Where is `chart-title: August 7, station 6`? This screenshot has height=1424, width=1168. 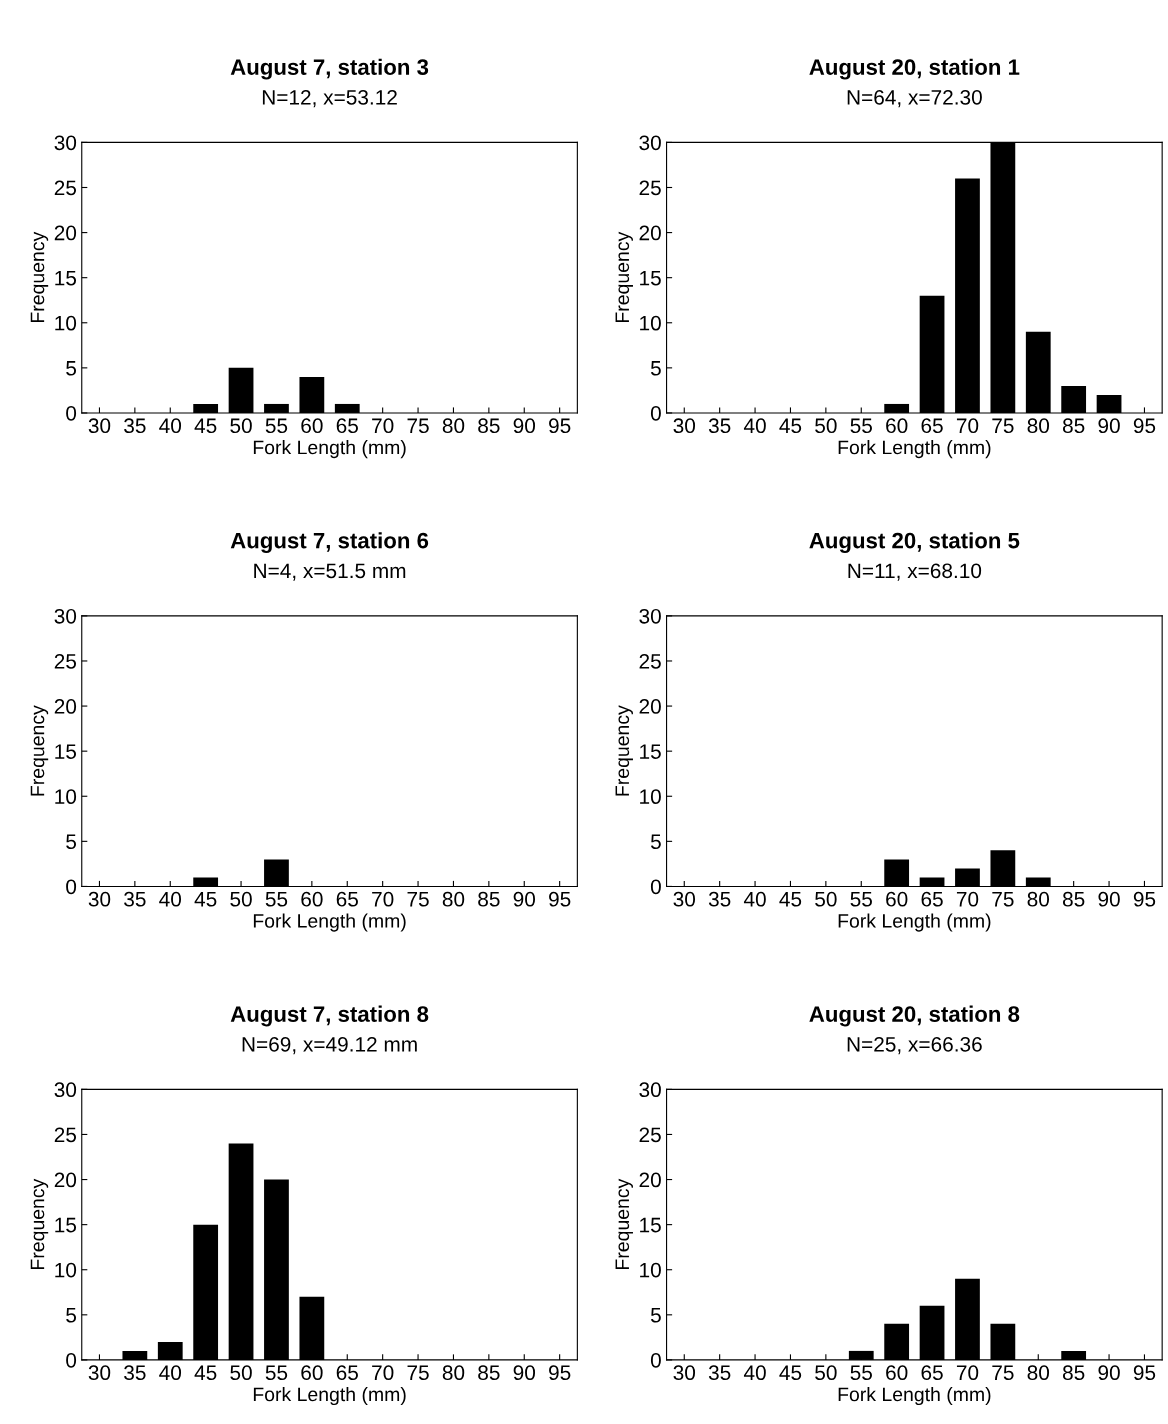 chart-title: August 7, station 6 is located at coordinates (329, 542).